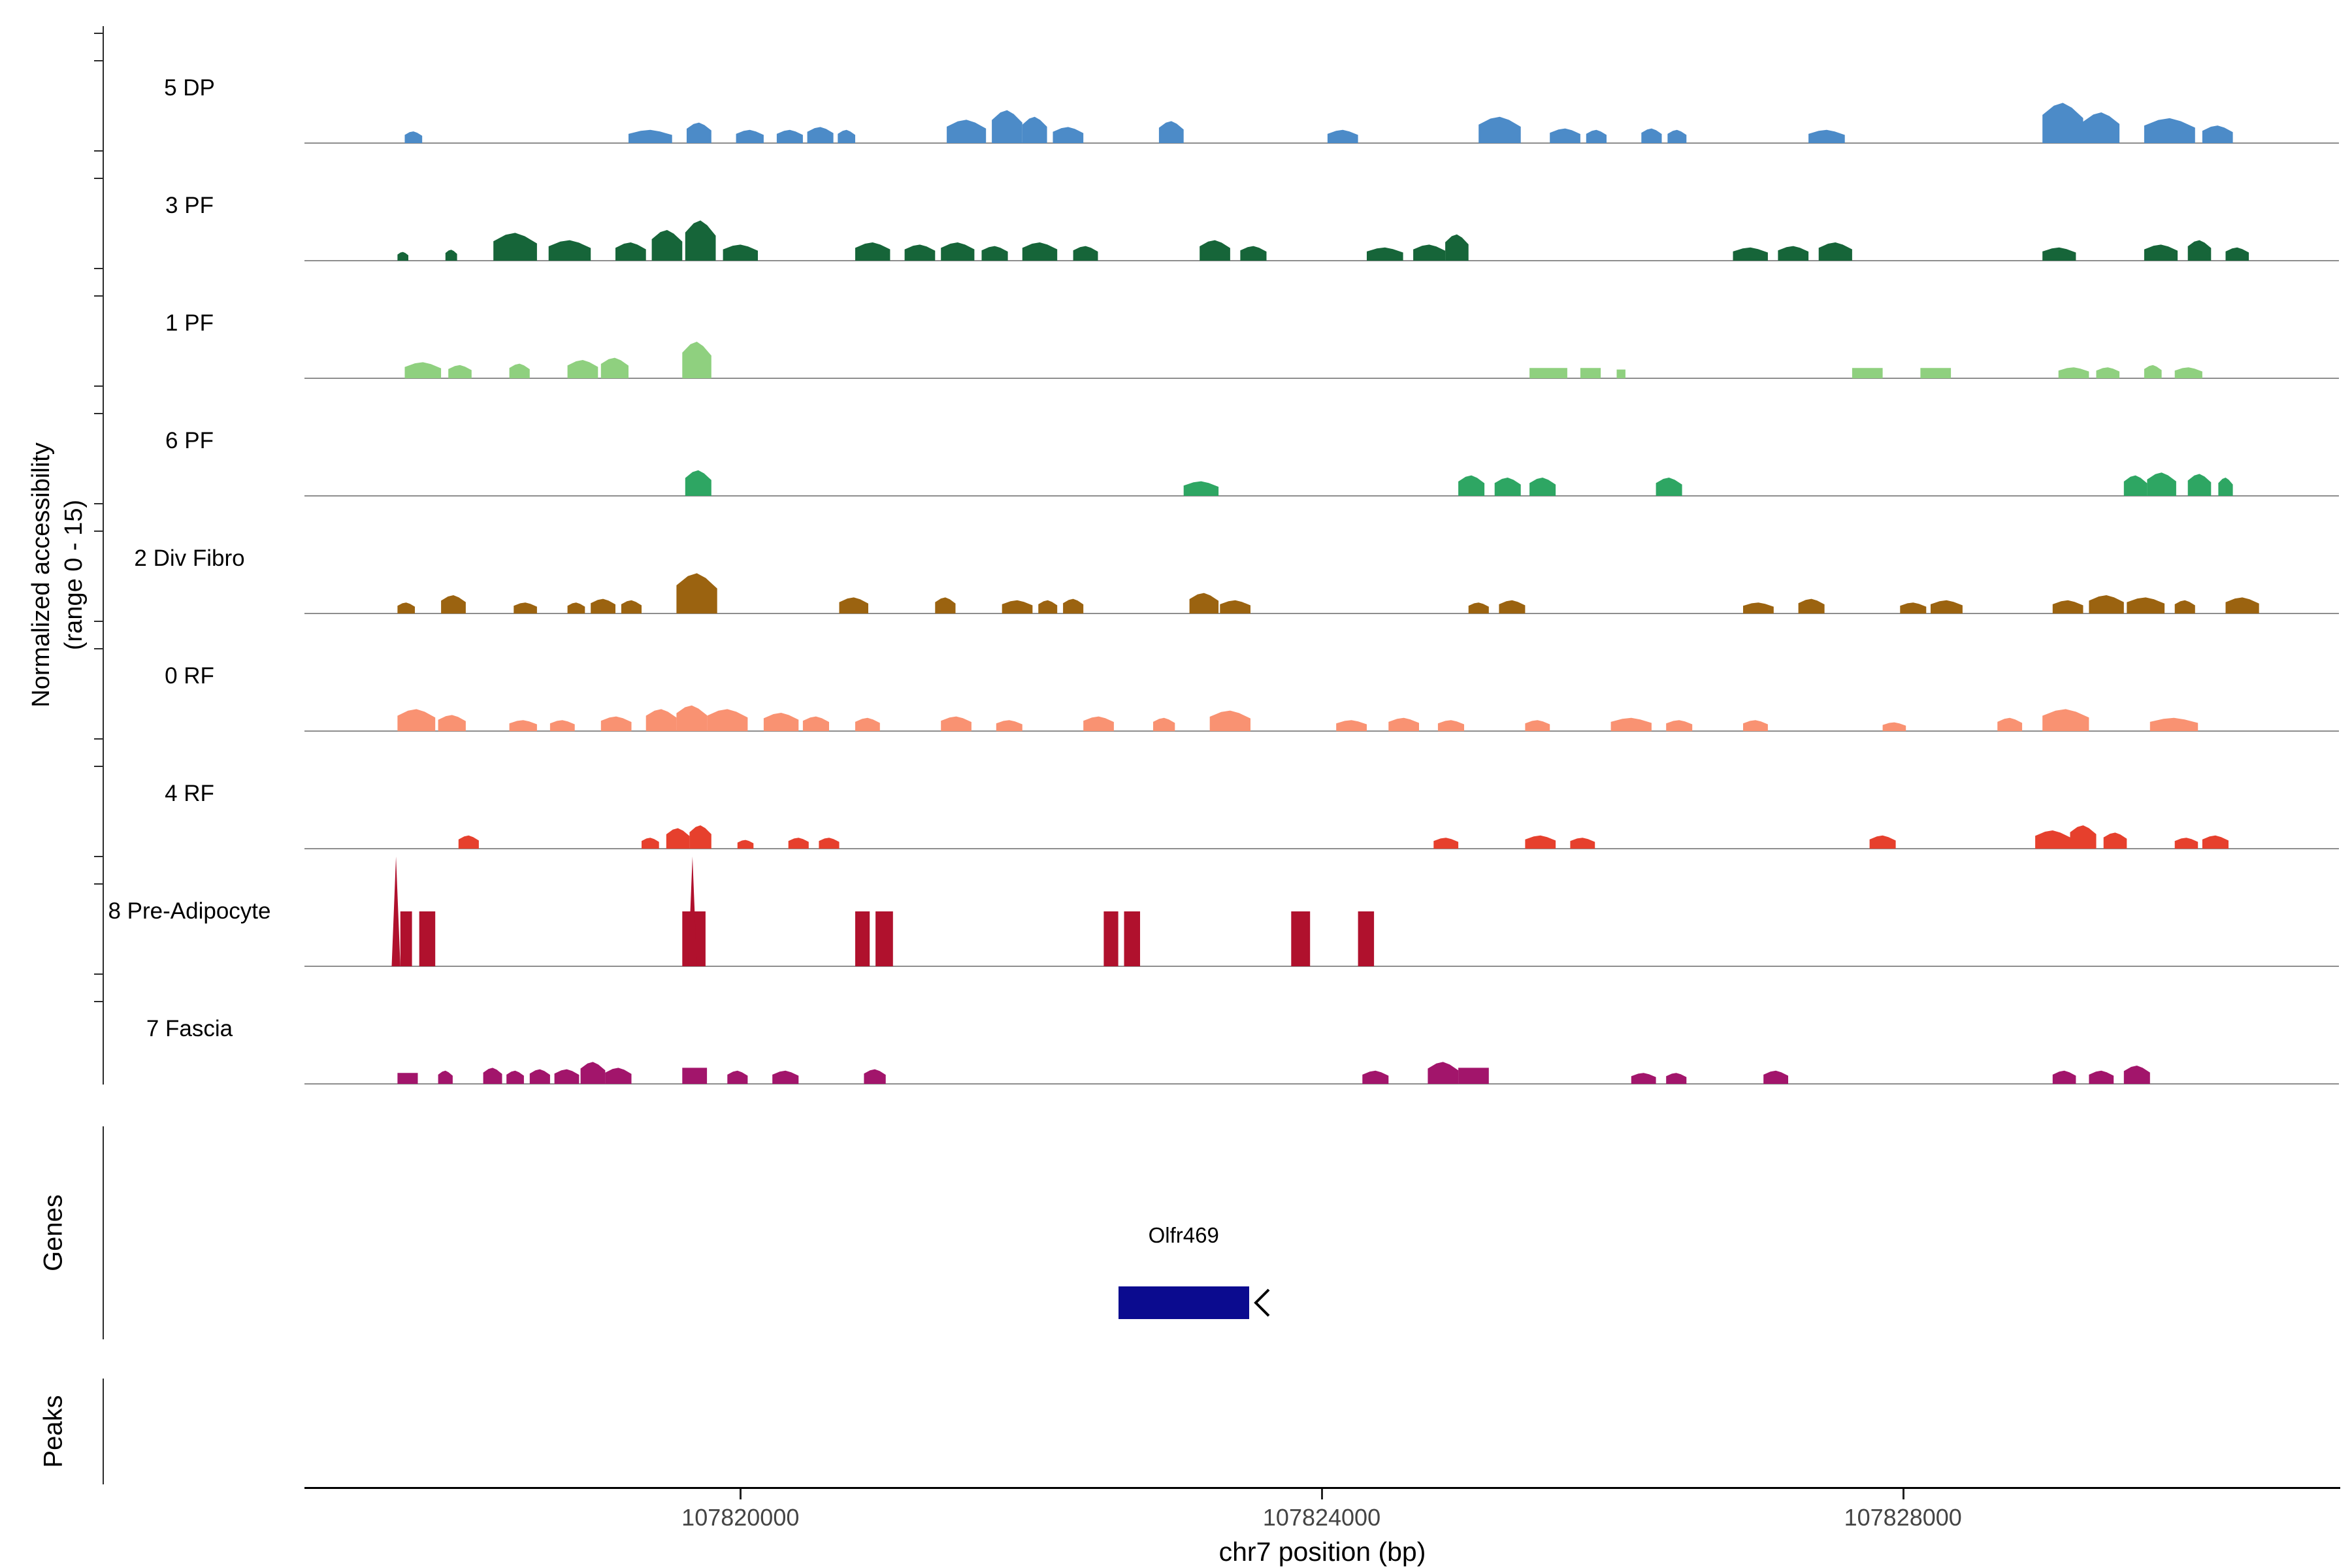  What do you see at coordinates (1321, 240) in the screenshot?
I see `track-signal-3-pf` at bounding box center [1321, 240].